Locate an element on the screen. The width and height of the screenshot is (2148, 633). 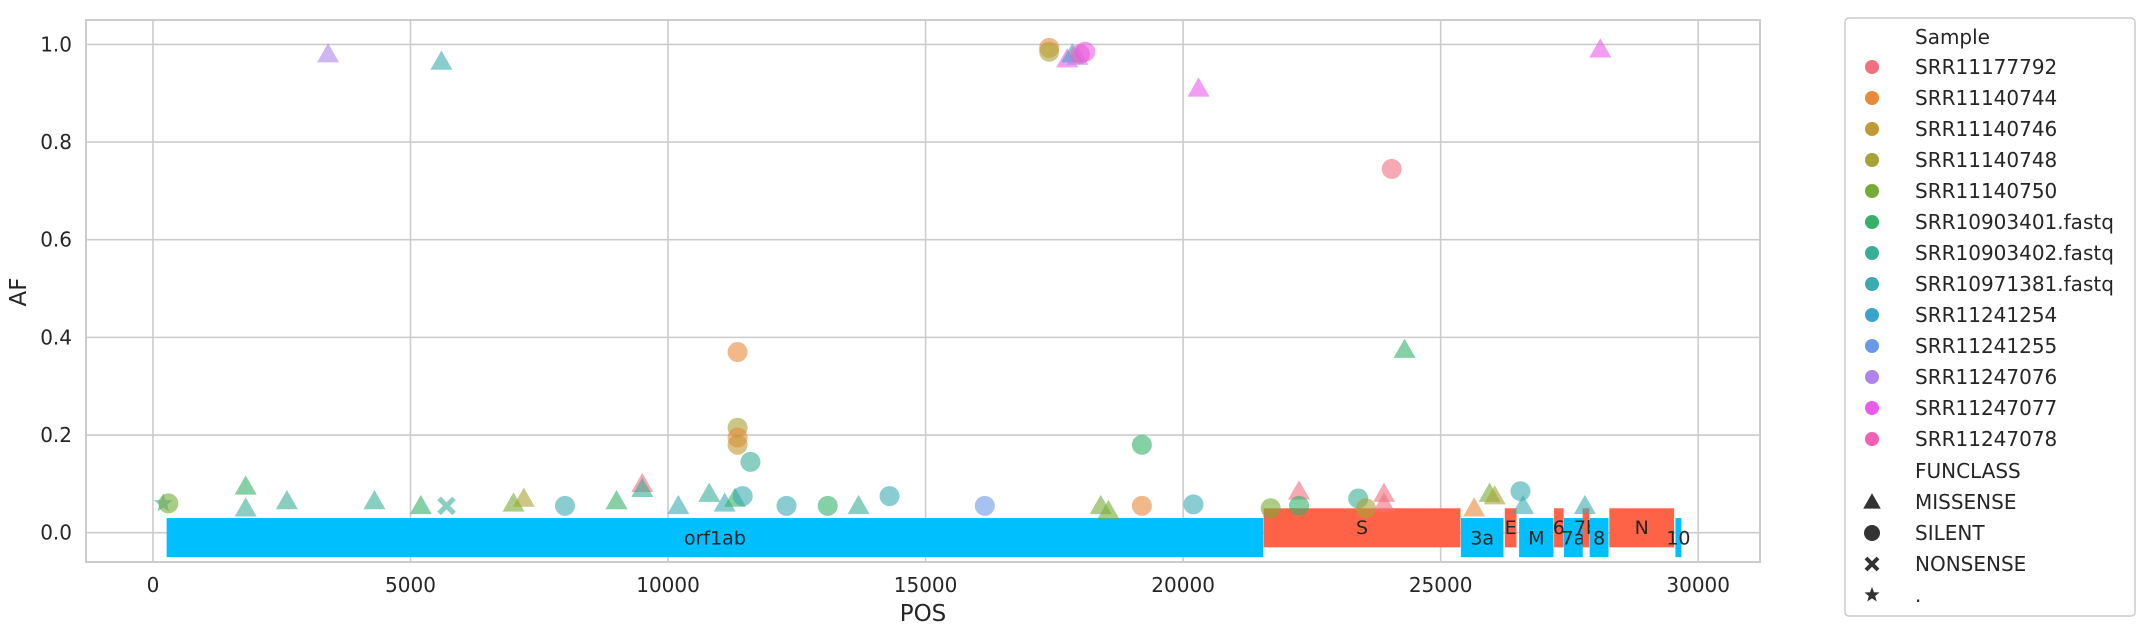
gene-label: 8 is located at coordinates (1599, 539).